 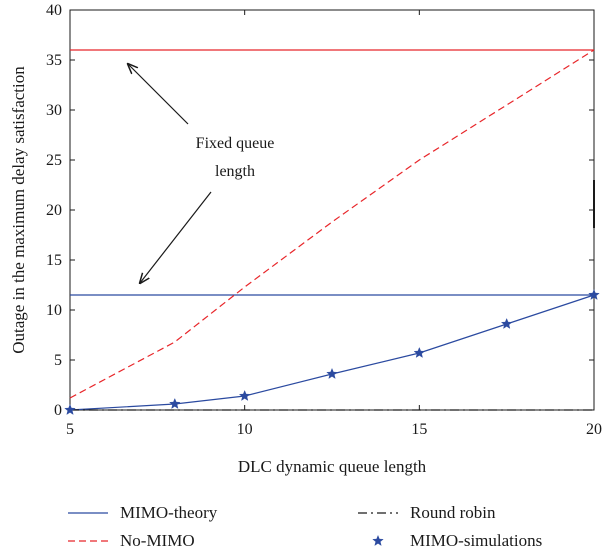 I want to click on y-tick-label: 15, so click(x=54, y=260).